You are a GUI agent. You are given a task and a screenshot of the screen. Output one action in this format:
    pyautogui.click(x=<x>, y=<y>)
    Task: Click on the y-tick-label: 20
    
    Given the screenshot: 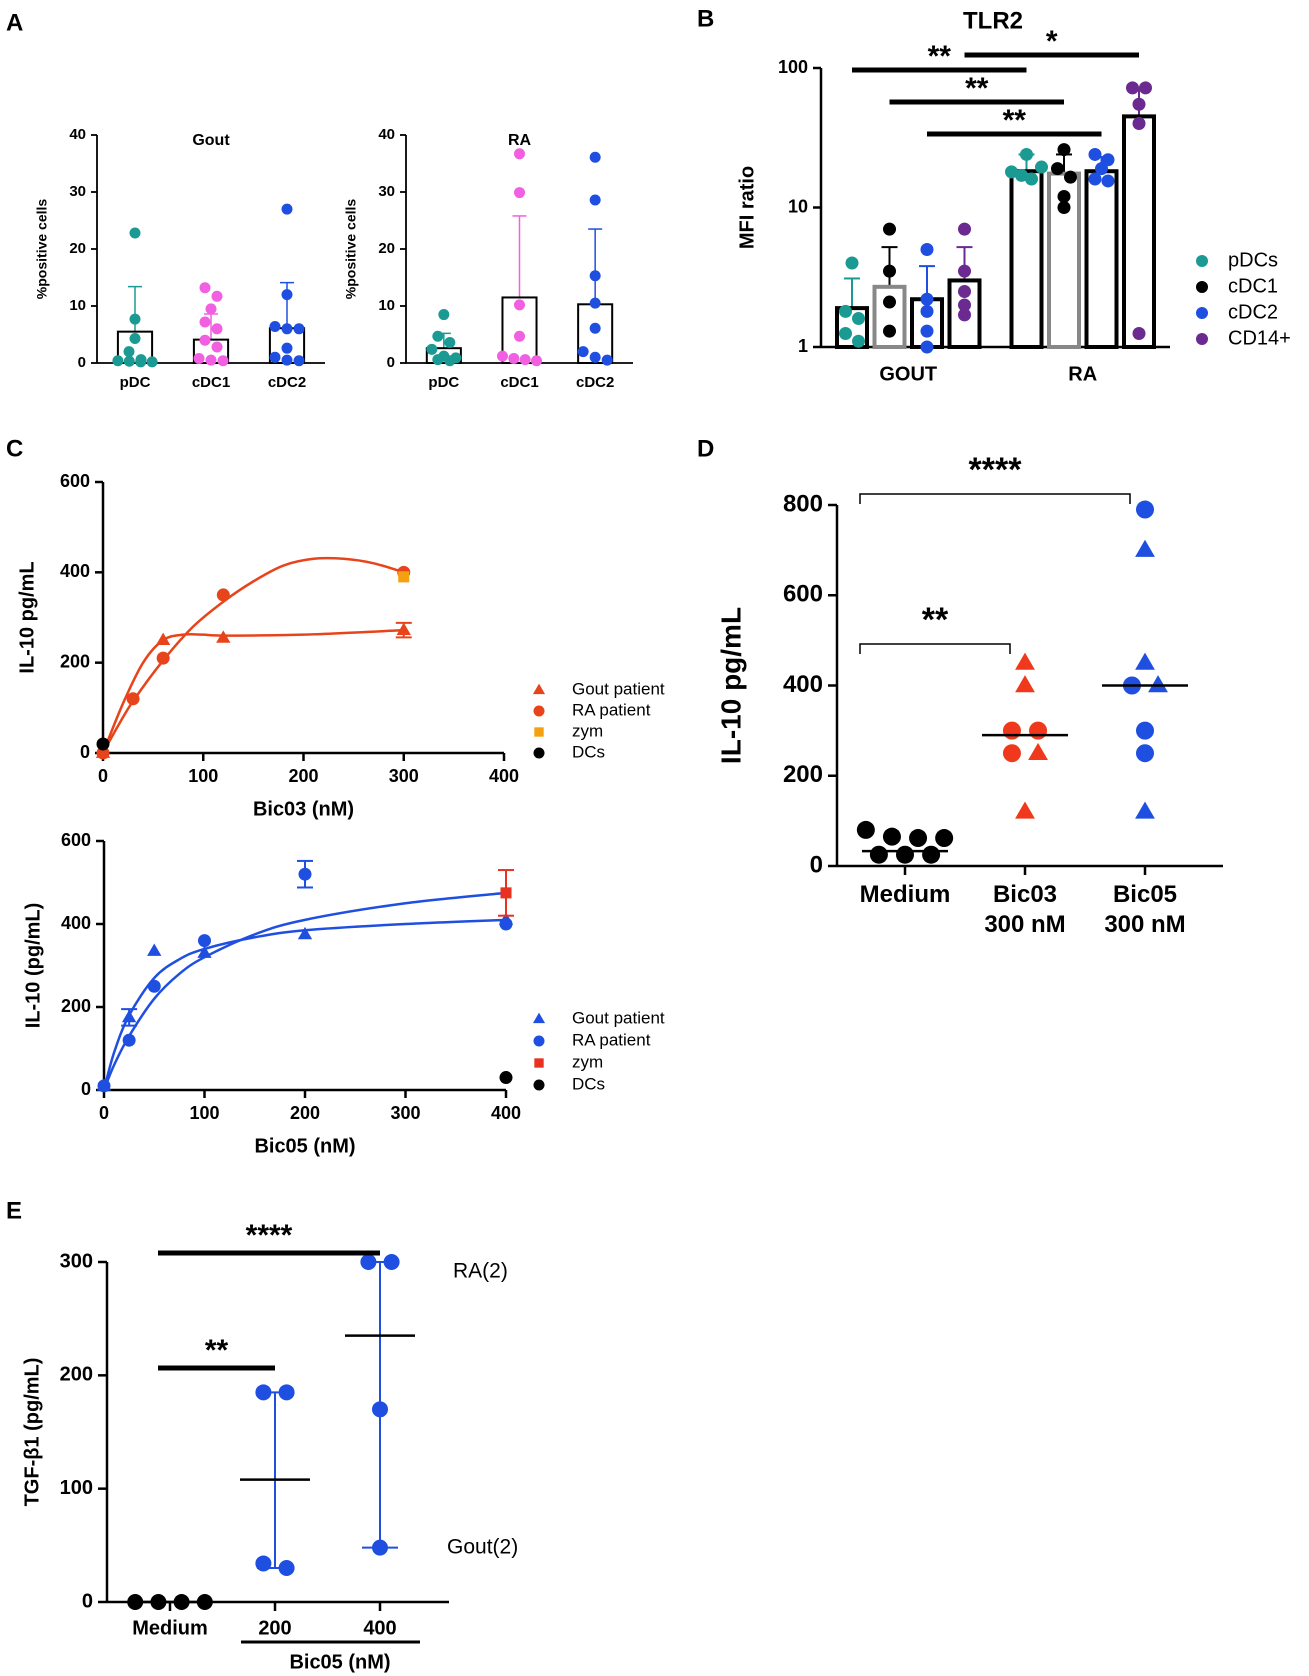 What is the action you would take?
    pyautogui.click(x=77, y=248)
    